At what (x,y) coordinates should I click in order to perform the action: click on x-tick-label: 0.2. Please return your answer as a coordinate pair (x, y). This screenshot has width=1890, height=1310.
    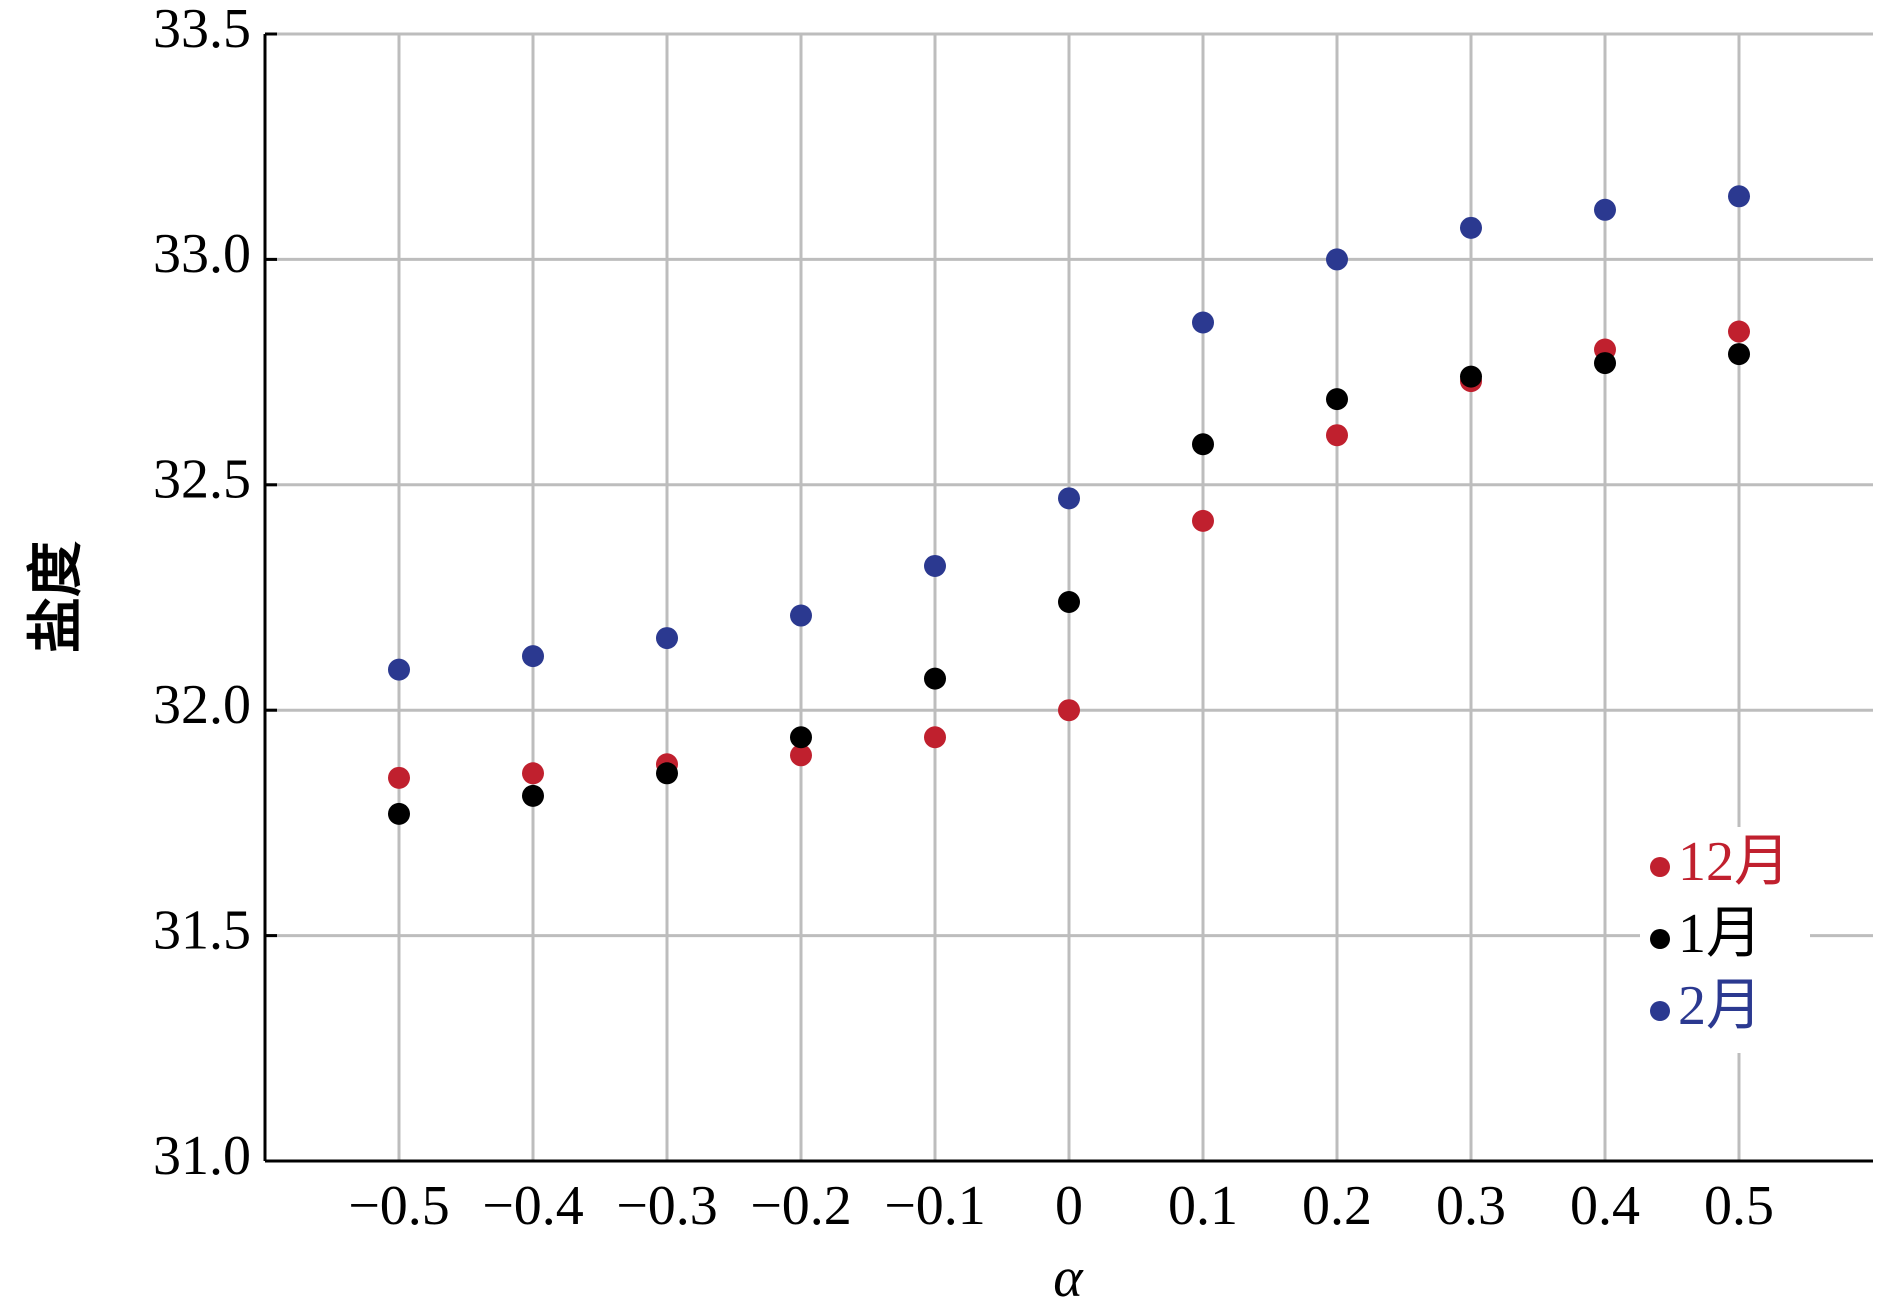
    Looking at the image, I should click on (1337, 1206).